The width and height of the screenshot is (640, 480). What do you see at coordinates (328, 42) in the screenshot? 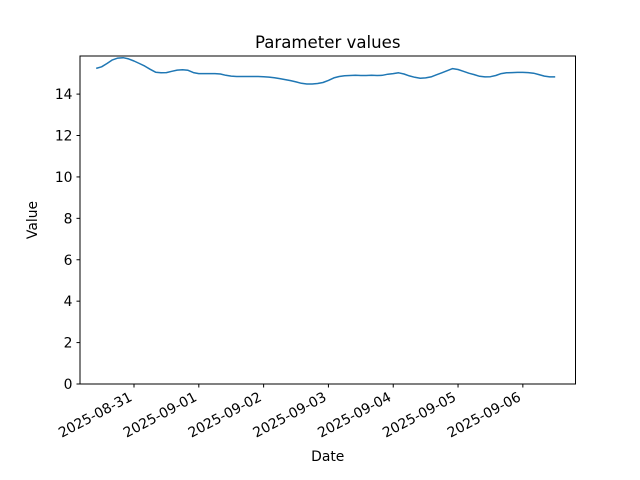
I see `chart-title: Parameter values` at bounding box center [328, 42].